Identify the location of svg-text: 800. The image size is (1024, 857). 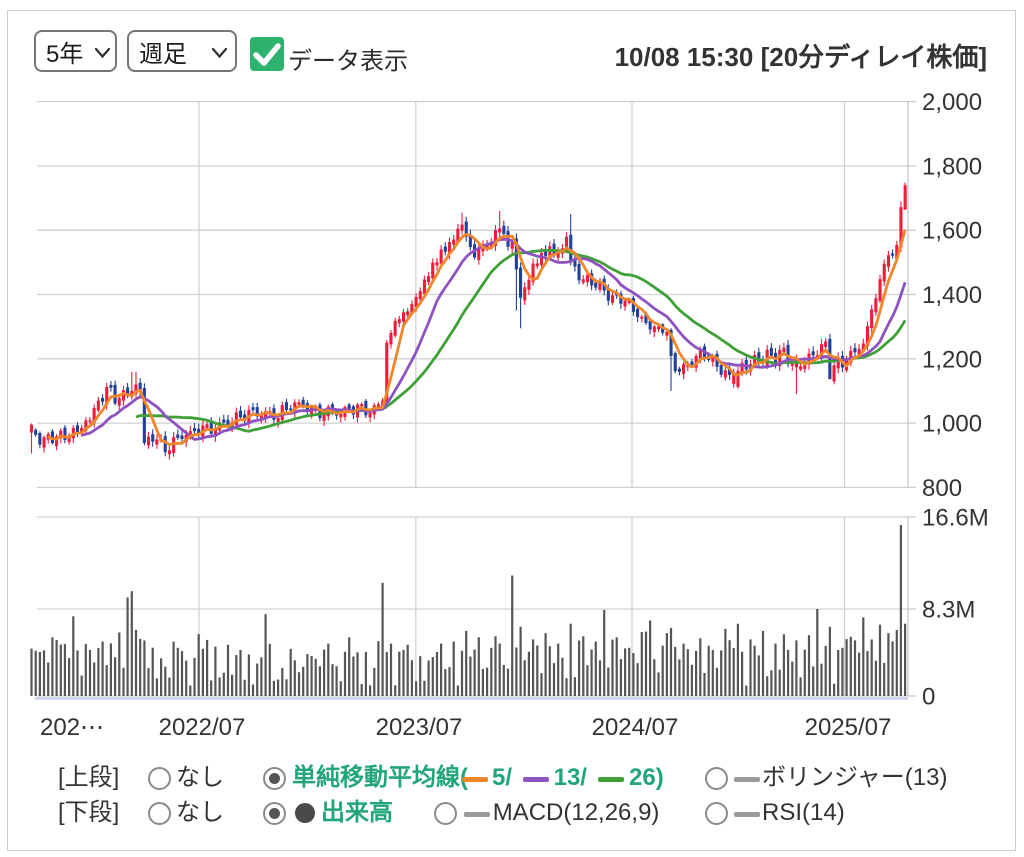
(942, 488).